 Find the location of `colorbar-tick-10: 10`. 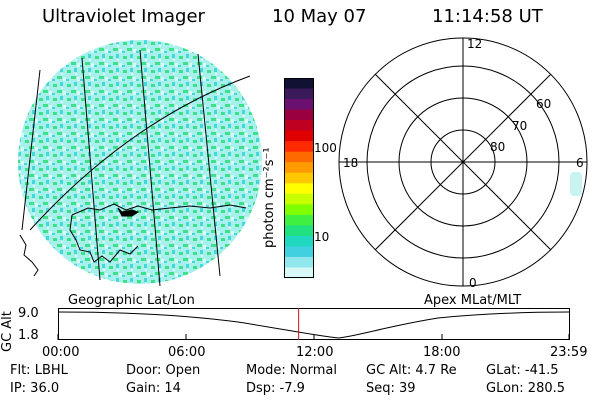

colorbar-tick-10: 10 is located at coordinates (322, 237).